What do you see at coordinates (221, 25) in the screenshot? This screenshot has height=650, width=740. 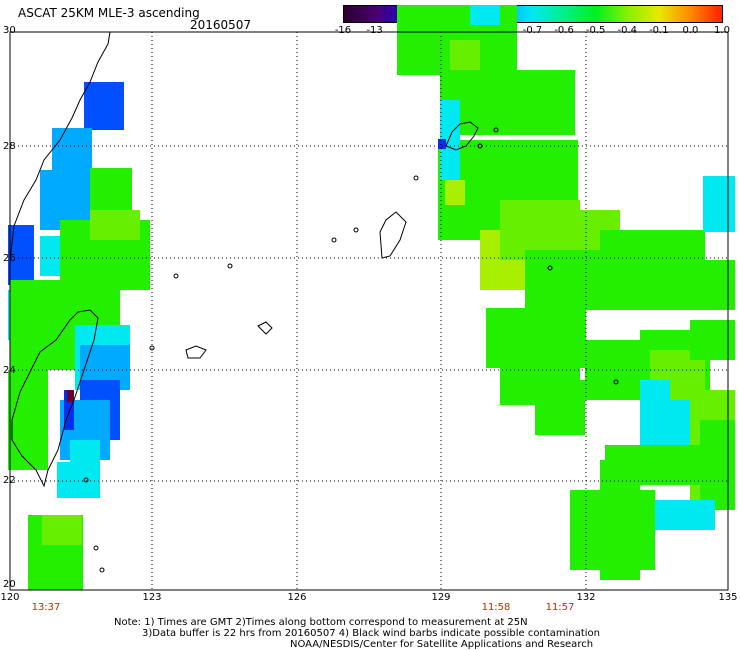 I see `product-date: 20160507` at bounding box center [221, 25].